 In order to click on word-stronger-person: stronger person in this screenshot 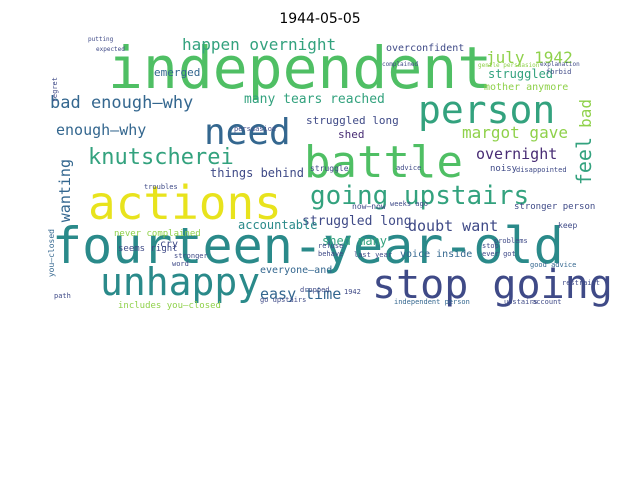, I will do `click(555, 207)`.